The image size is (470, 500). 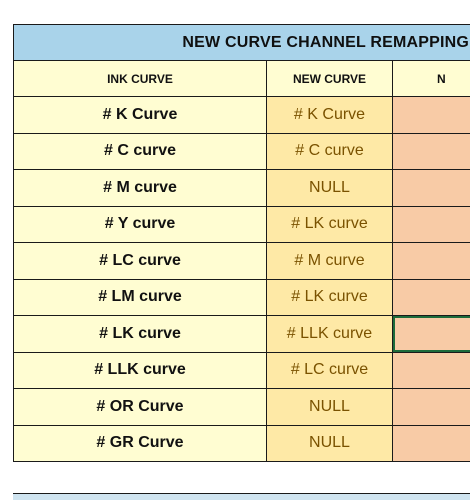 I want to click on table-row: # LM curve # LK curve, so click(x=241, y=297).